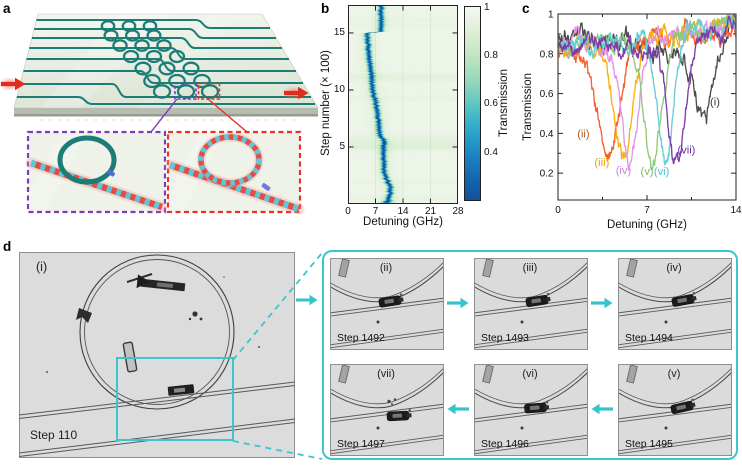 The image size is (742, 466). I want to click on colorbar-tick-label: 1, so click(487, 7).